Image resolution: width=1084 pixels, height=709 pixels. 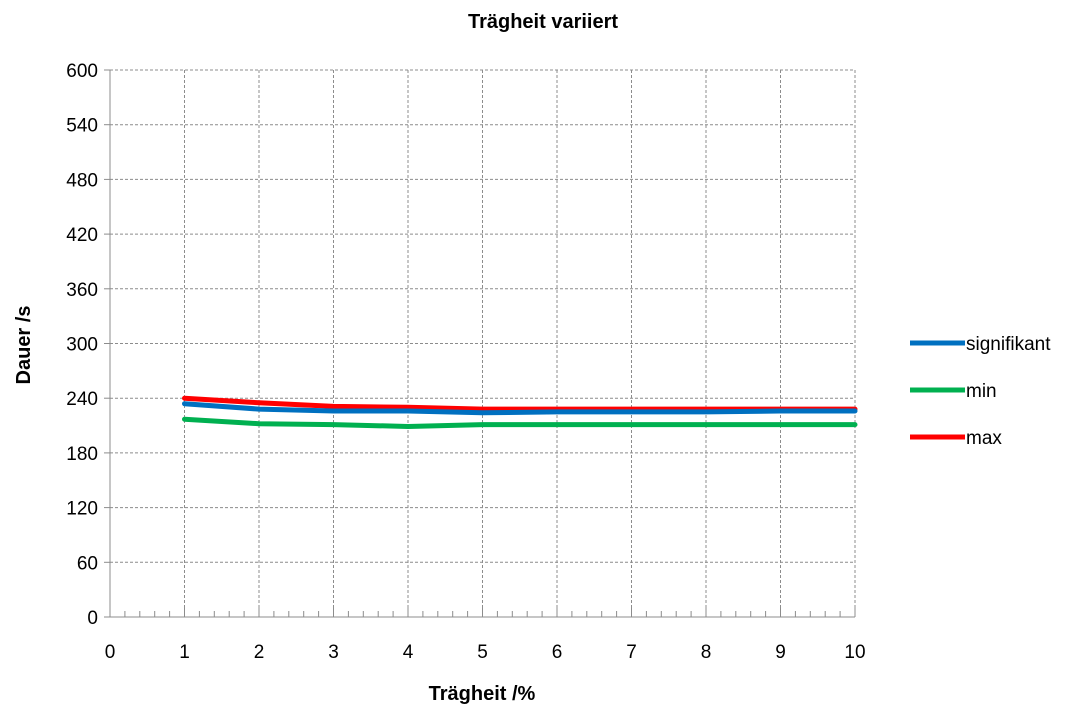 I want to click on x-tick-label: 3, so click(x=333, y=652).